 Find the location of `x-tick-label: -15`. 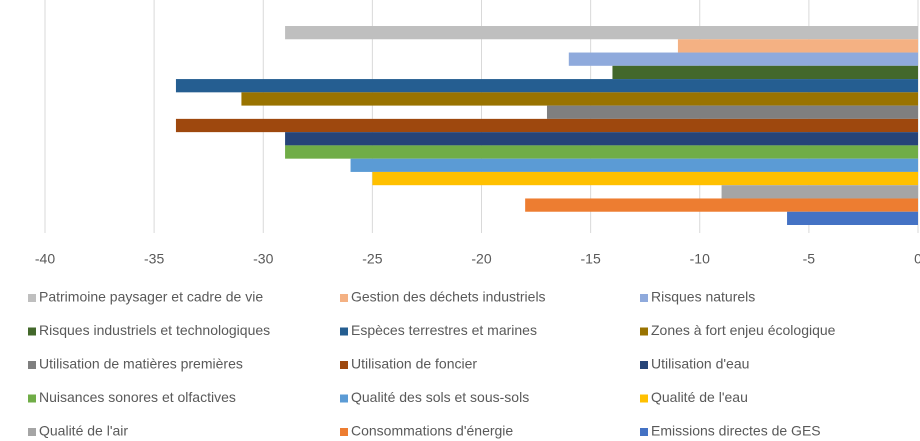

x-tick-label: -15 is located at coordinates (591, 259).